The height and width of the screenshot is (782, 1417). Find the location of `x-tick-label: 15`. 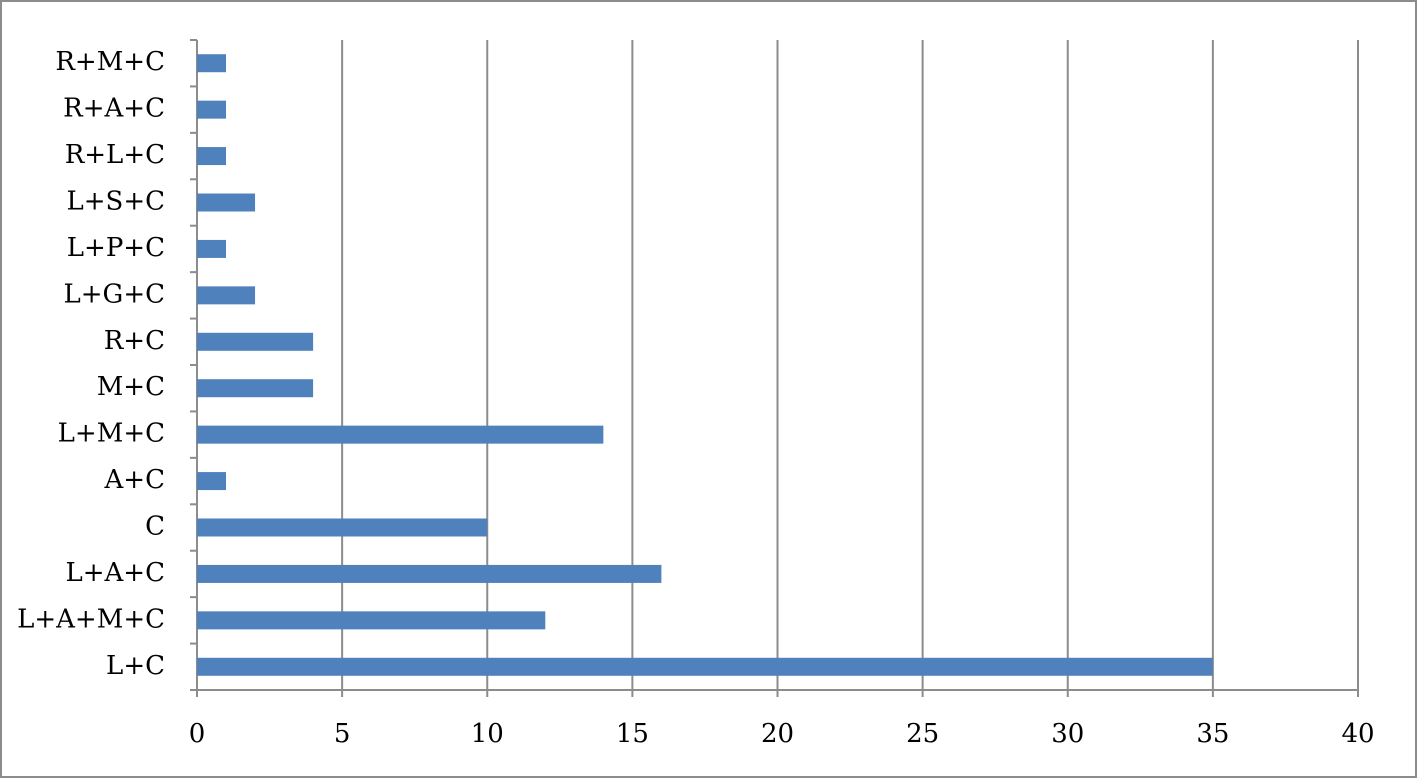

x-tick-label: 15 is located at coordinates (632, 734).